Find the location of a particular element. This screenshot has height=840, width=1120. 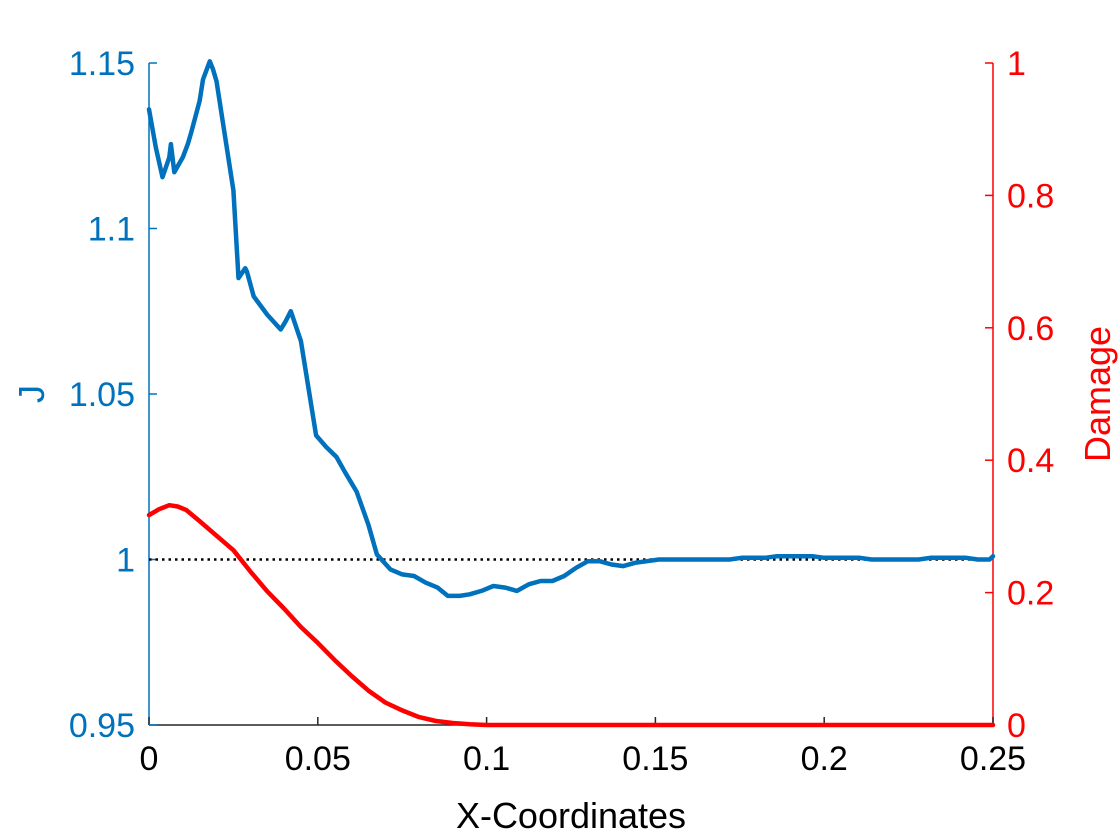

x-tick-label: 0.15 is located at coordinates (655, 759).